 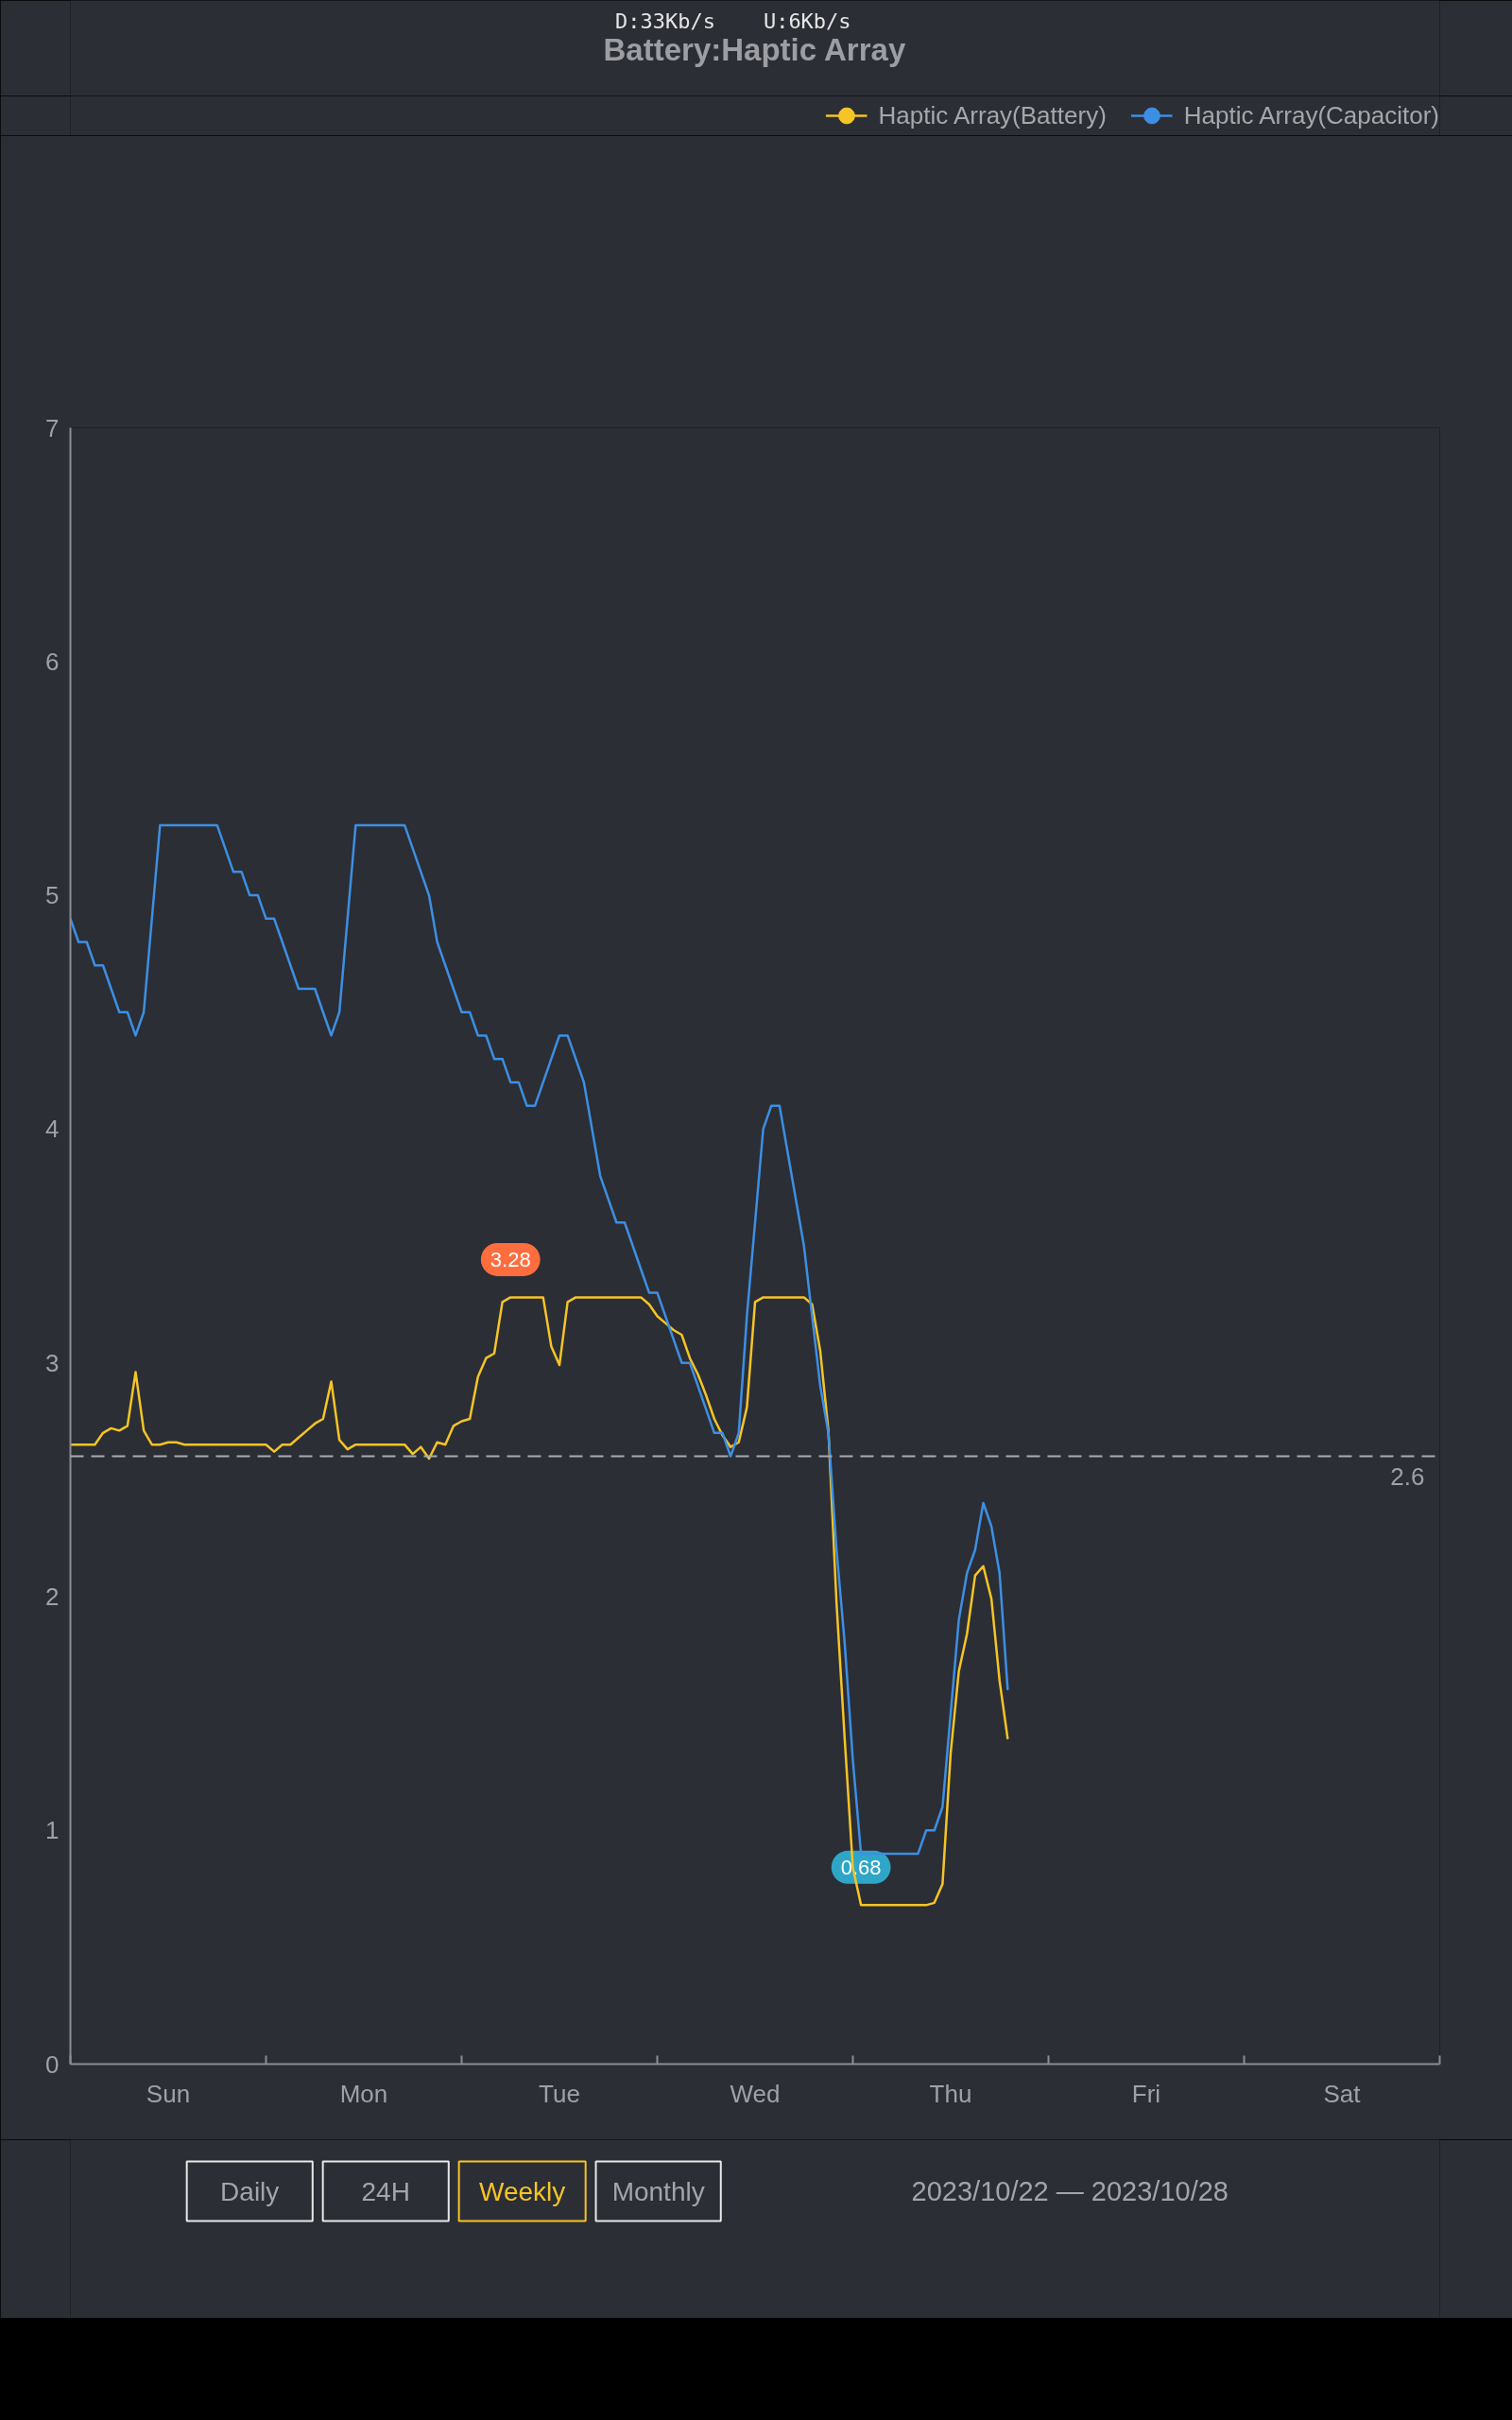 What do you see at coordinates (1311, 115) in the screenshot?
I see `legend-label: Haptic Array(Capacitor)` at bounding box center [1311, 115].